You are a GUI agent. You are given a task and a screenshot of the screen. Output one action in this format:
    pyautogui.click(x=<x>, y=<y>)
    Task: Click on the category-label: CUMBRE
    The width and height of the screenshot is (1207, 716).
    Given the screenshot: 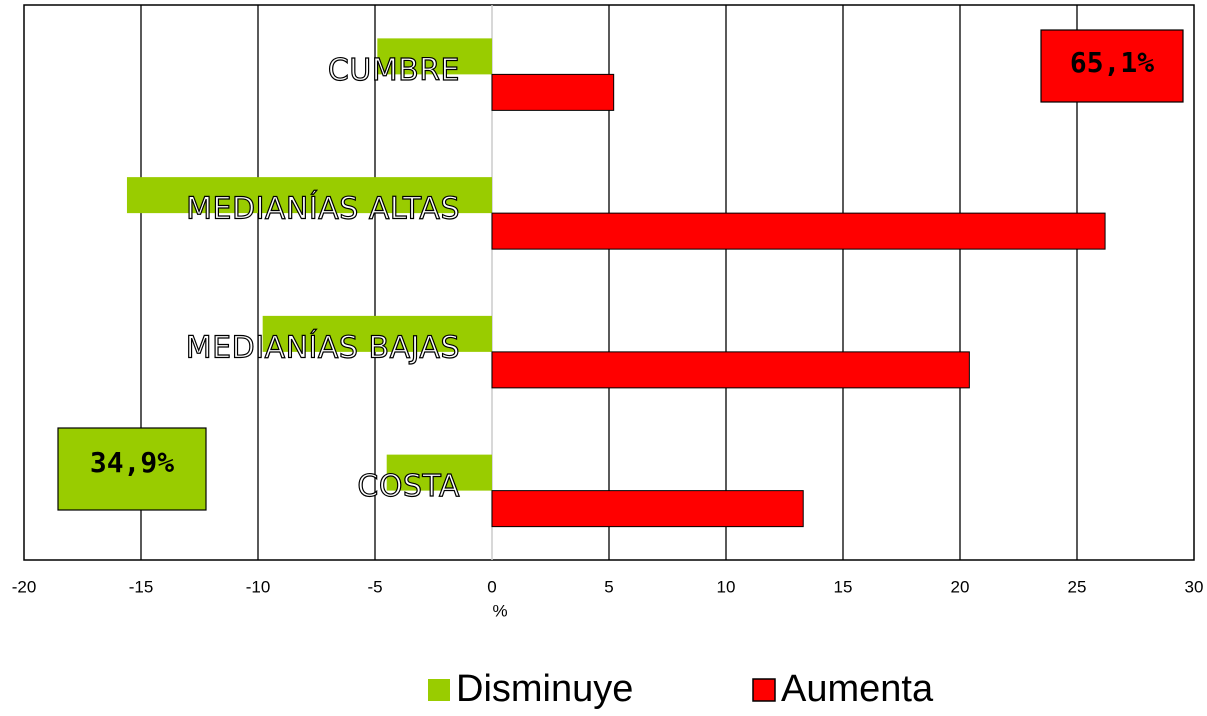 What is the action you would take?
    pyautogui.click(x=394, y=70)
    